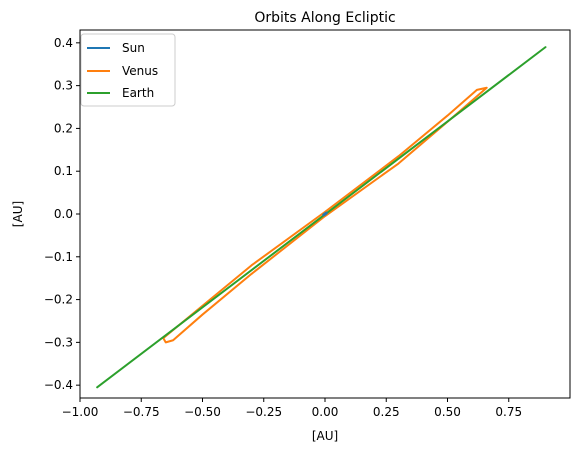 The width and height of the screenshot is (582, 453). I want to click on legend-label-venus: Venus, so click(140, 71).